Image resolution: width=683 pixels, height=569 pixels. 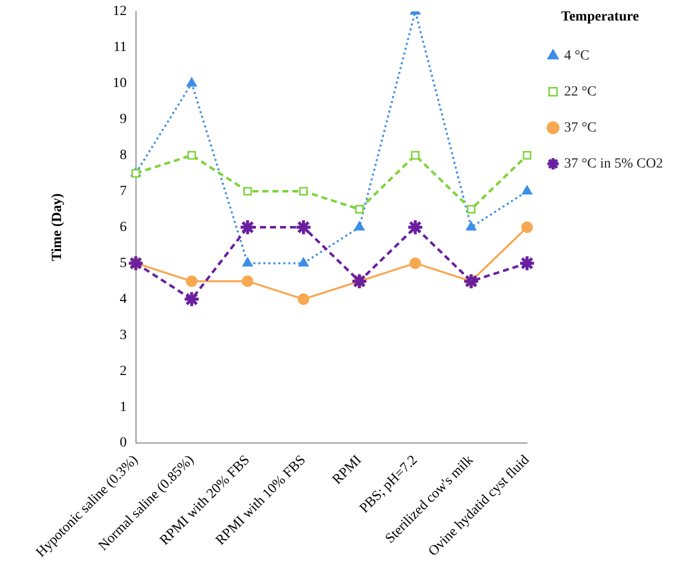 What do you see at coordinates (119, 84) in the screenshot?
I see `y-tick-label: 10` at bounding box center [119, 84].